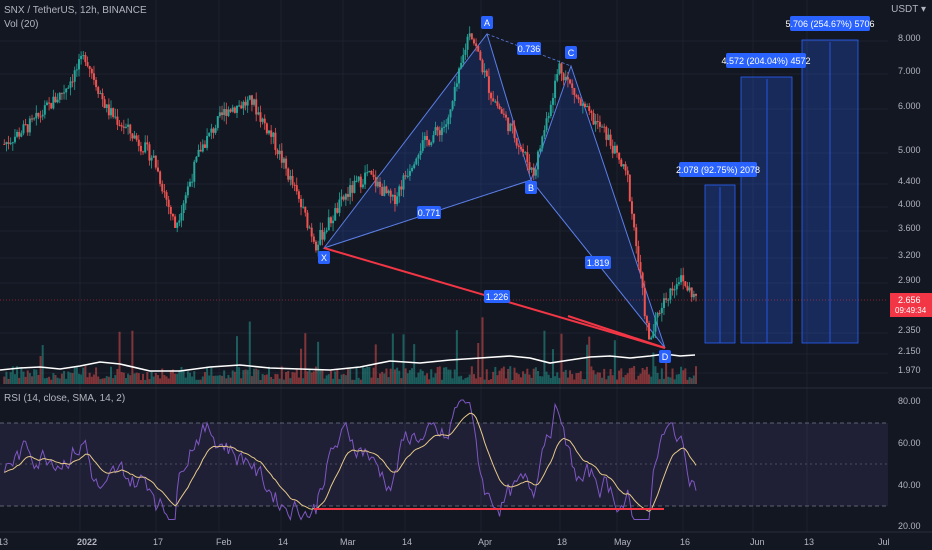 The image size is (932, 550). Describe the element at coordinates (909, 228) in the screenshot. I see `price-tick: 3.600` at that location.